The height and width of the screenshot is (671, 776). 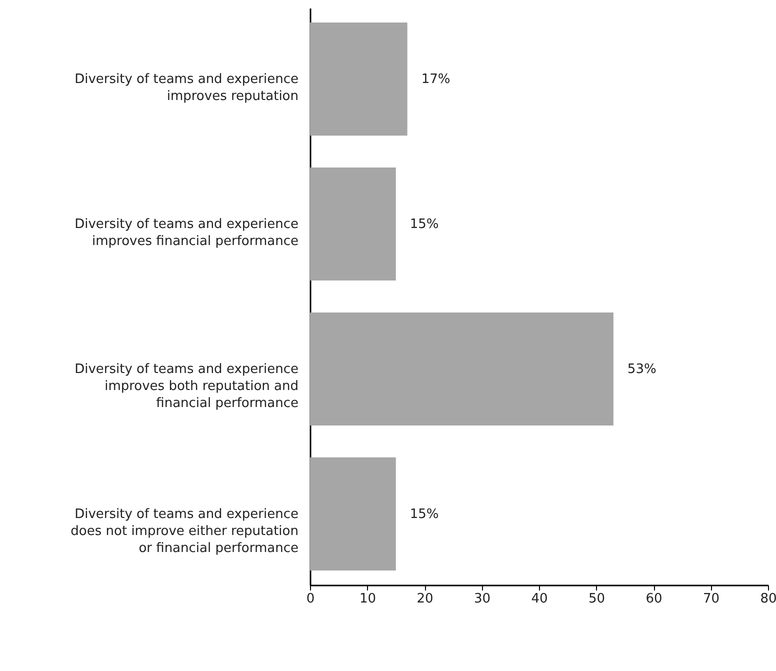 I want to click on x-tick-label: 80, so click(x=768, y=599).